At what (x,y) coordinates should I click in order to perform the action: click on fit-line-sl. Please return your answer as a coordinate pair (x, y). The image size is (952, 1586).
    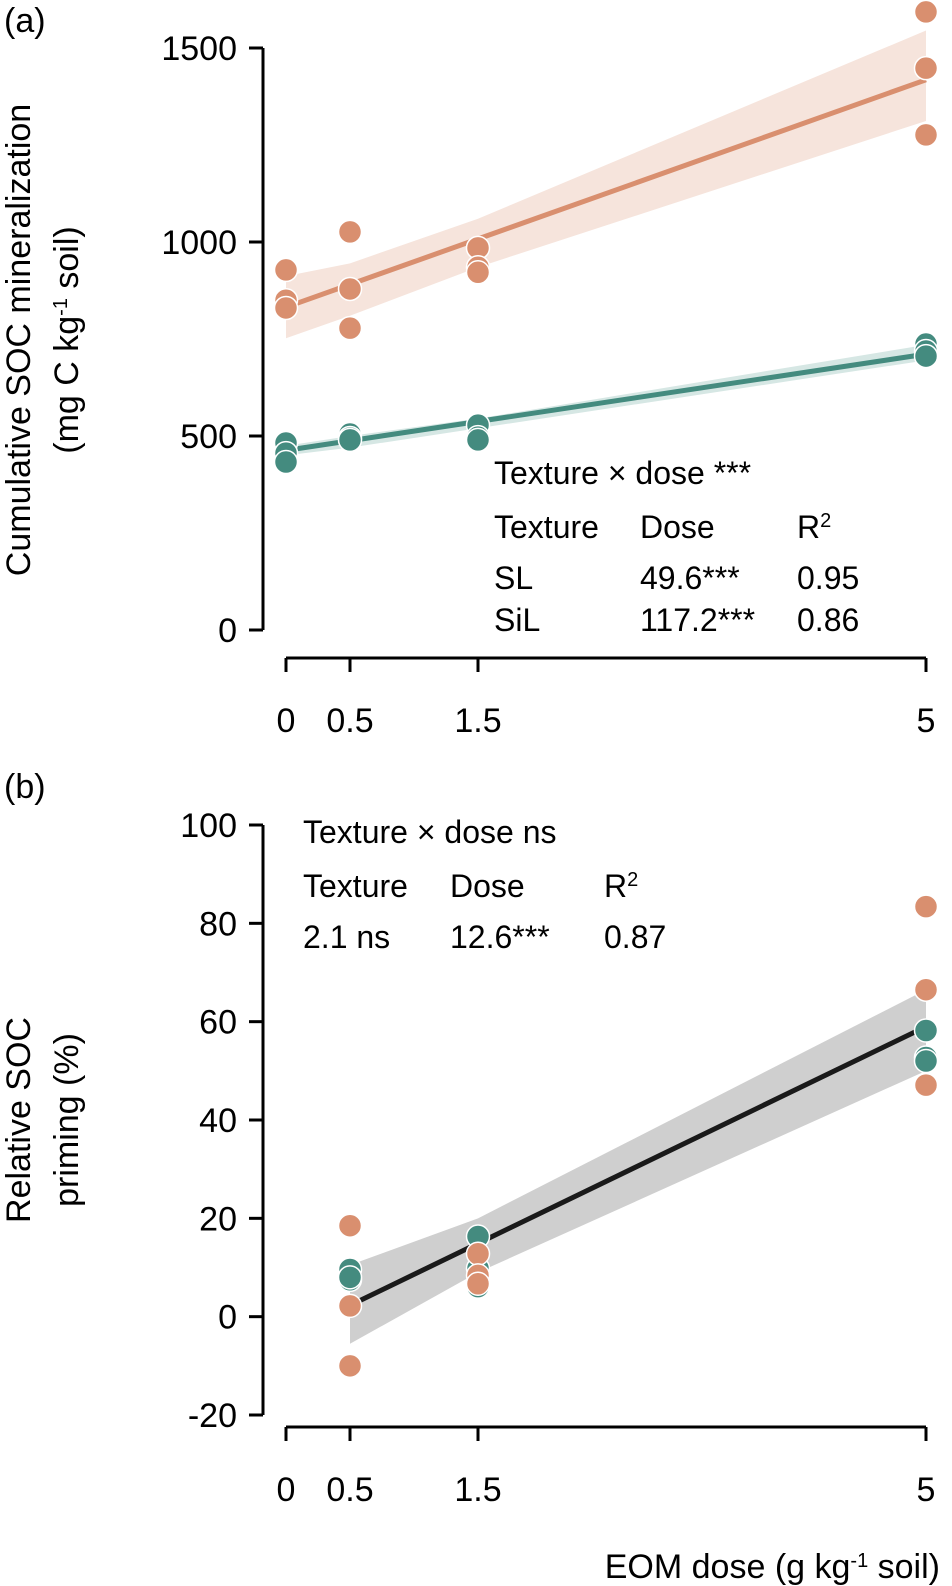
    Looking at the image, I should click on (606, 402).